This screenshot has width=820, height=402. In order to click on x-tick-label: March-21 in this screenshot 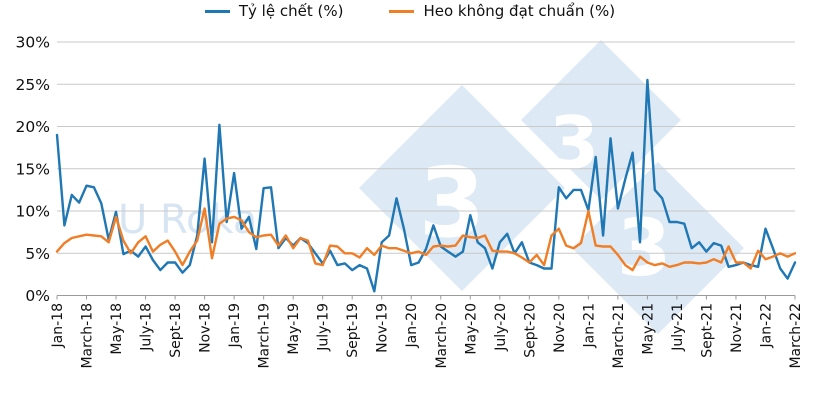, I will do `click(619, 336)`.